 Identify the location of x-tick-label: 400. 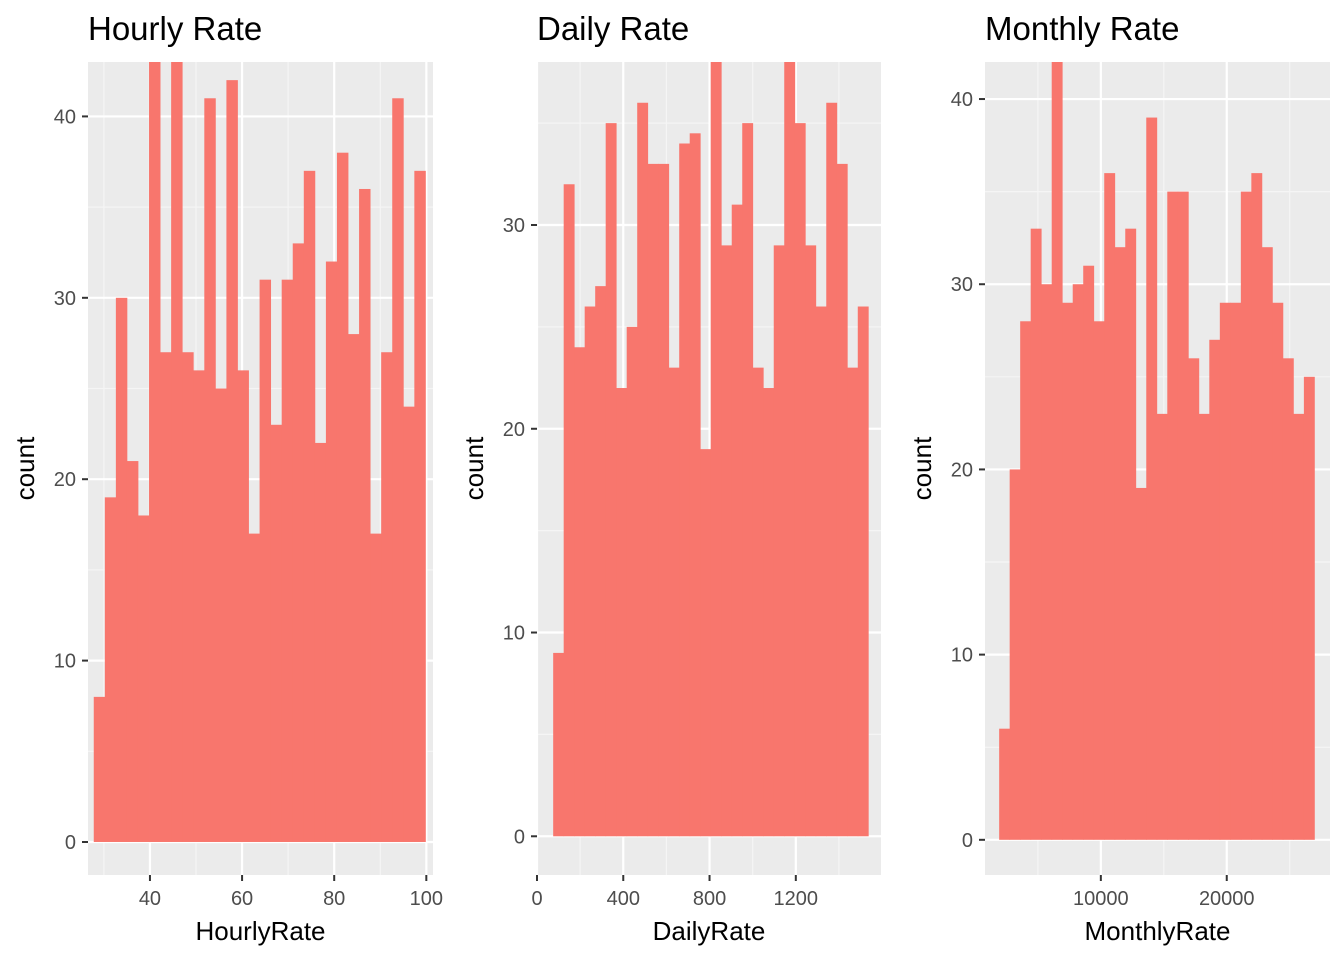
(623, 899).